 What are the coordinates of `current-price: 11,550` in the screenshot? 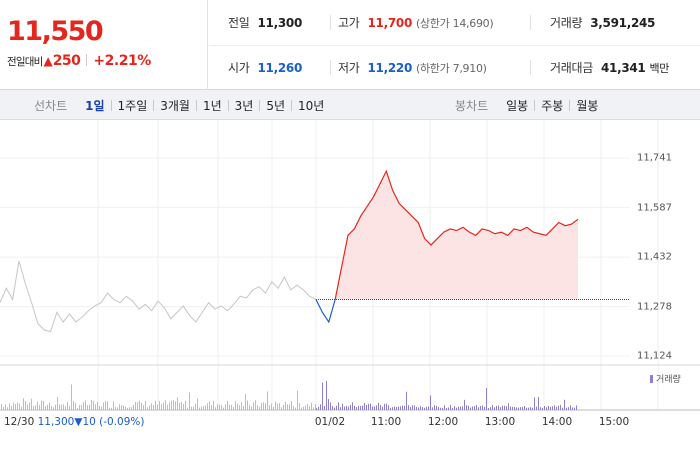 It's located at (55, 31).